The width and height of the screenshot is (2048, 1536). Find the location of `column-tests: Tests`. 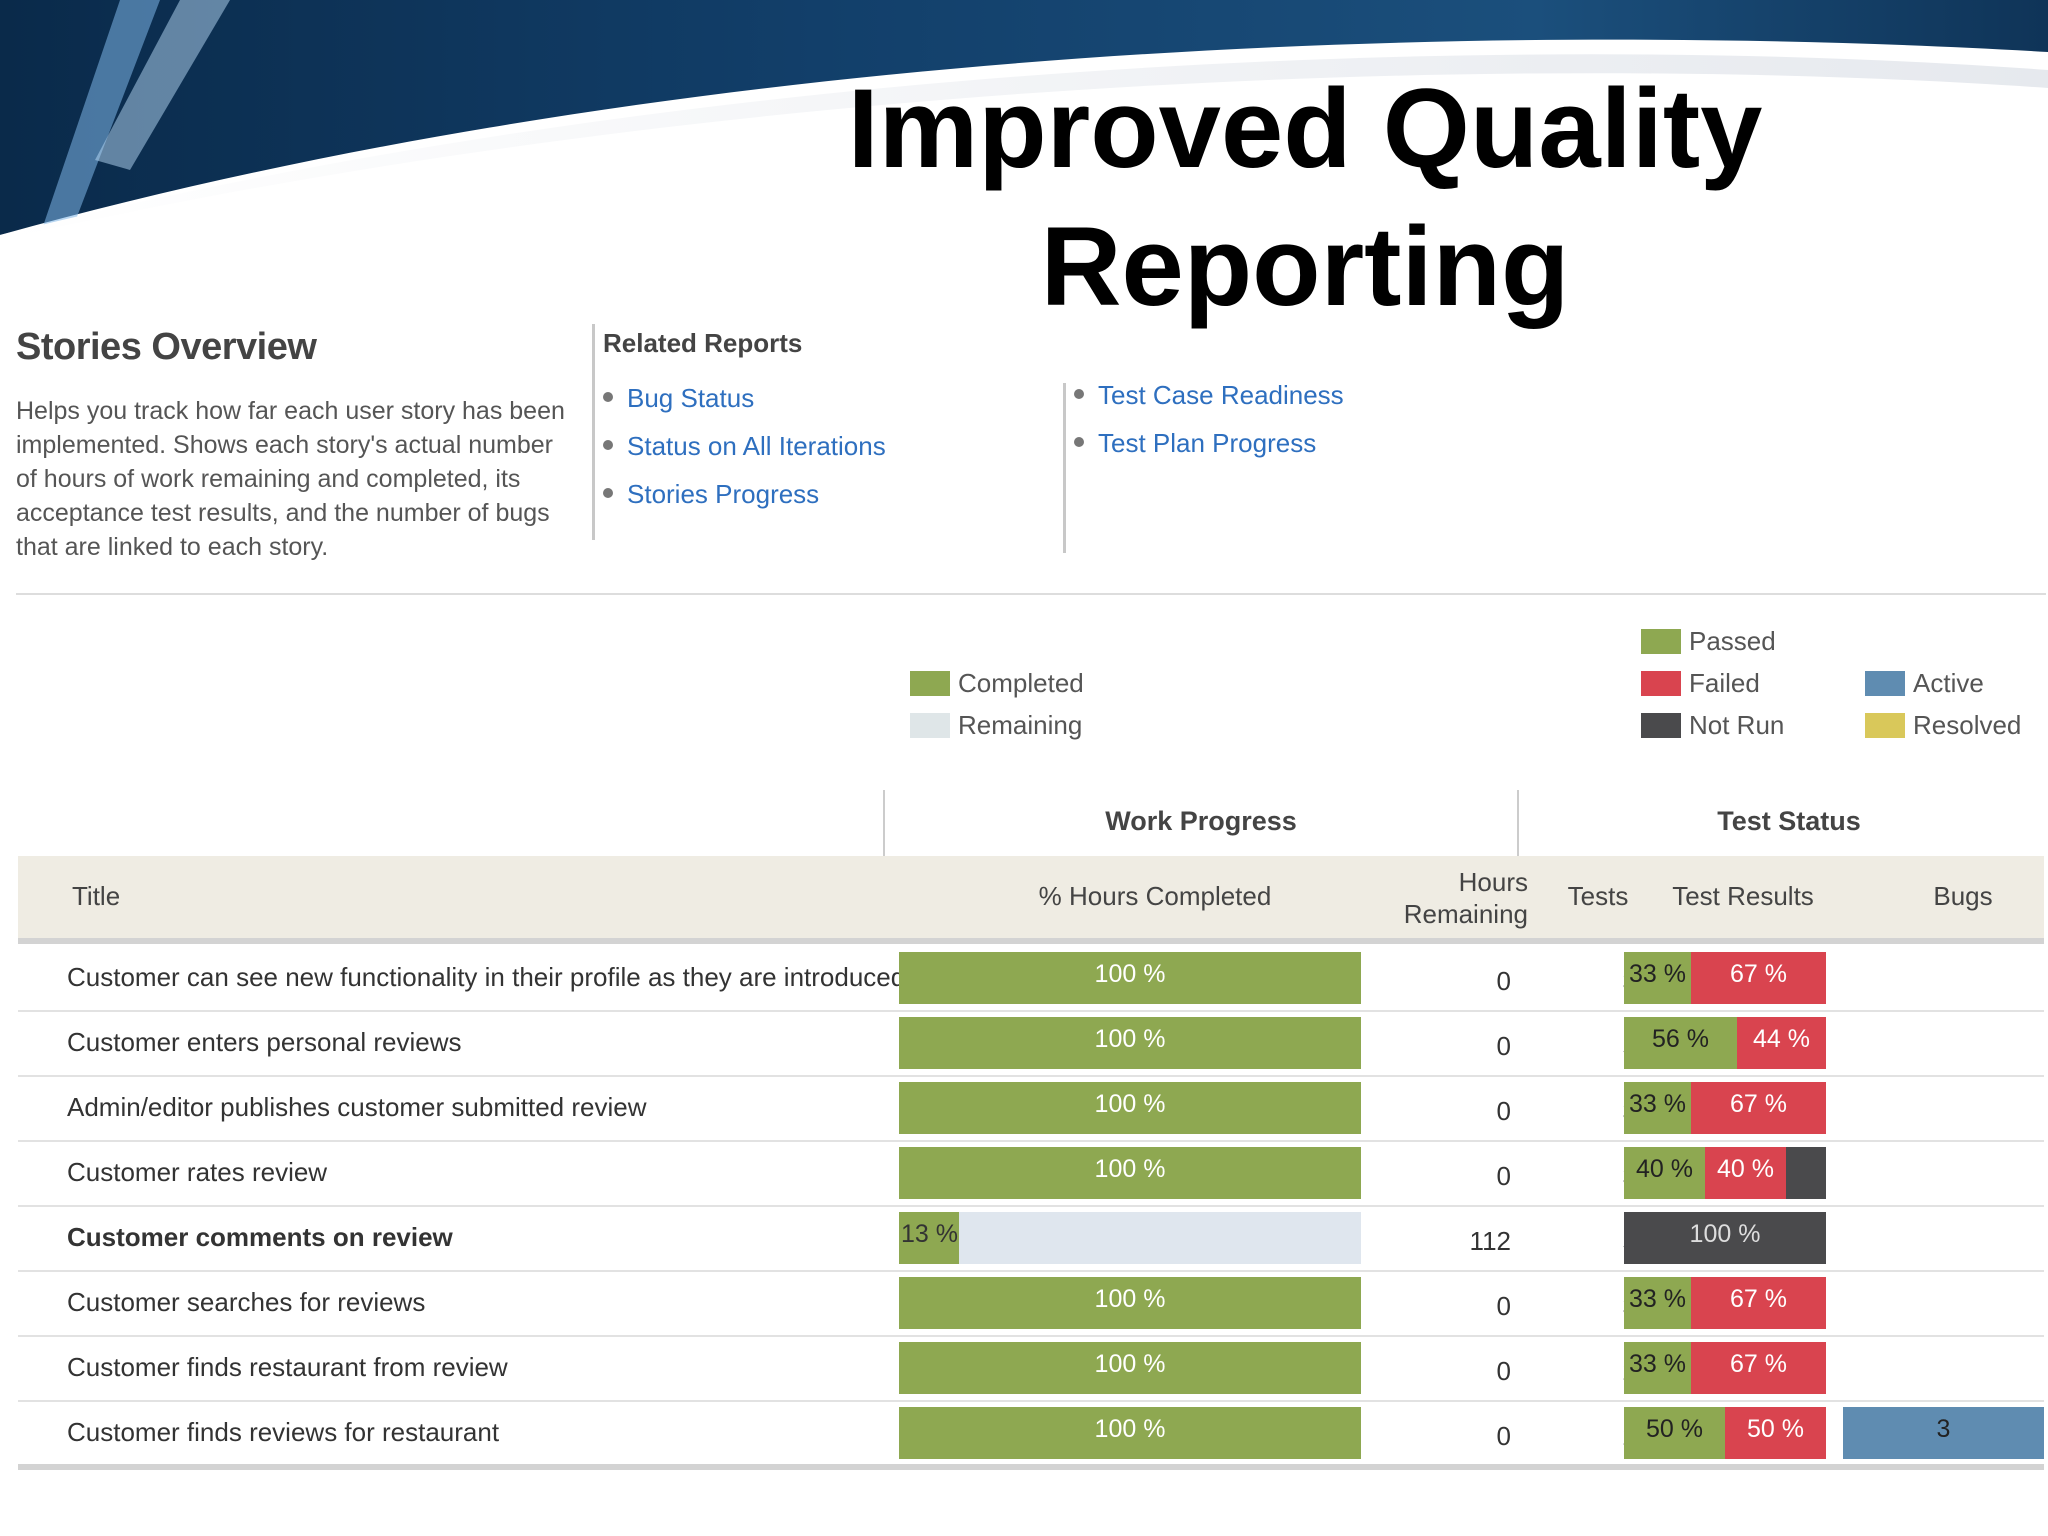

column-tests: Tests is located at coordinates (1598, 896).